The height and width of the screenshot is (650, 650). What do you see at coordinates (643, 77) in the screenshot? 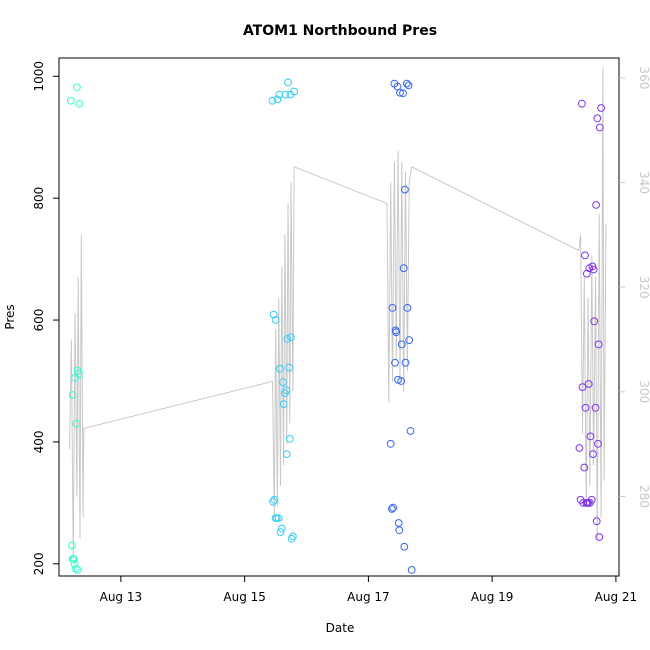
I see `y2-tick-label: 360` at bounding box center [643, 77].